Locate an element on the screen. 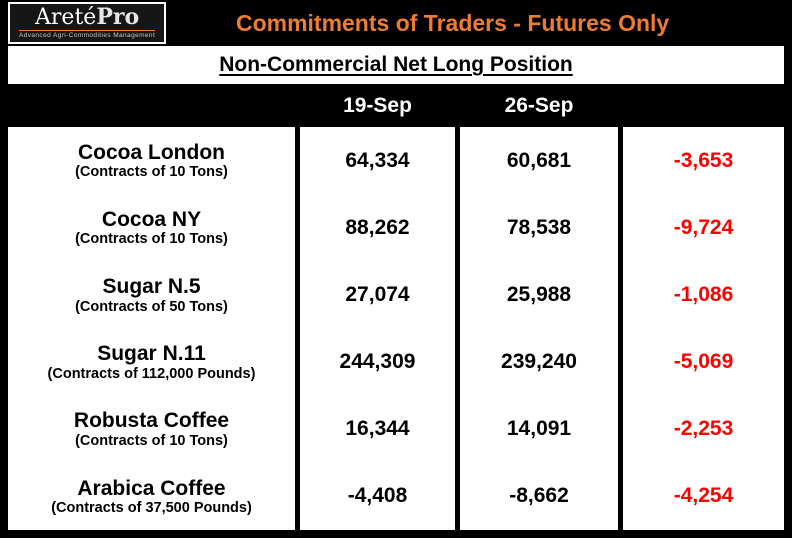 This screenshot has width=792, height=538. subtitle-bar: Non-Commercial Net Long Position is located at coordinates (396, 65).